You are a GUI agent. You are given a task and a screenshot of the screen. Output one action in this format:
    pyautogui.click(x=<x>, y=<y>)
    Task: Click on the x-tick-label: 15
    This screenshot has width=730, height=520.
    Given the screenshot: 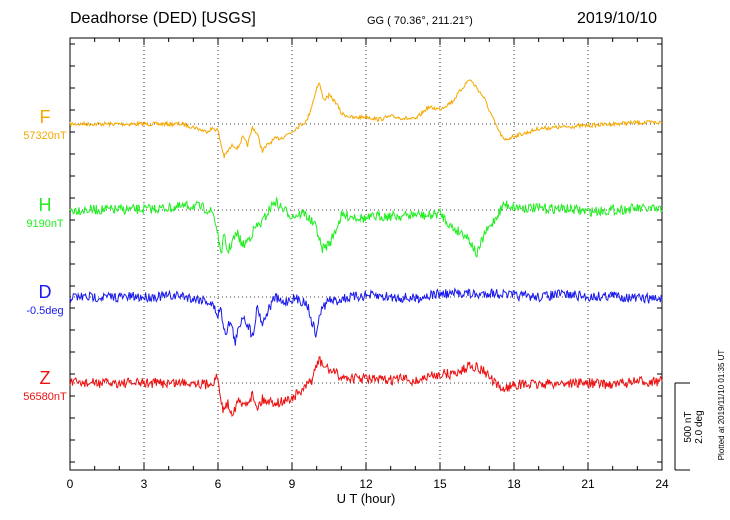 What is the action you would take?
    pyautogui.click(x=440, y=484)
    